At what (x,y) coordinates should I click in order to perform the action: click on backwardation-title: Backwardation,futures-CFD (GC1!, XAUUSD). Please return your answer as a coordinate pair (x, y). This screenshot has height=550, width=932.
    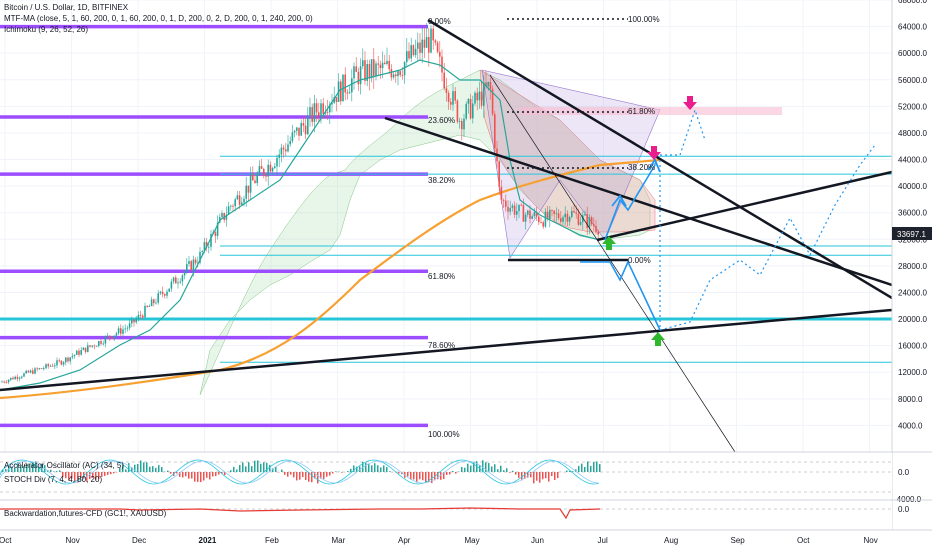
    Looking at the image, I should click on (85, 513).